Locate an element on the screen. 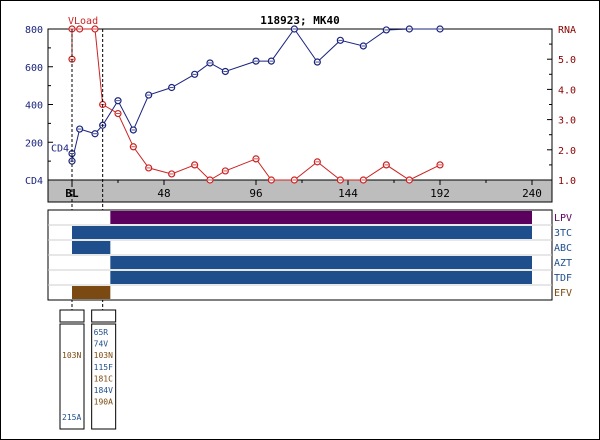  therapy-label-efv: EFV is located at coordinates (563, 293).